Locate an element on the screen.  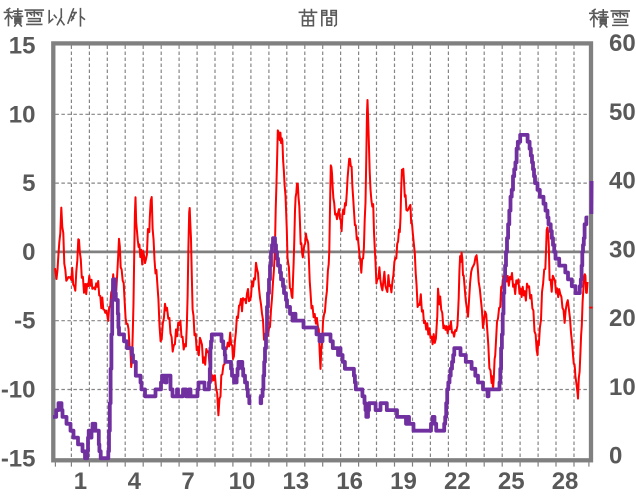
svg-text: 60 is located at coordinates (622, 43).